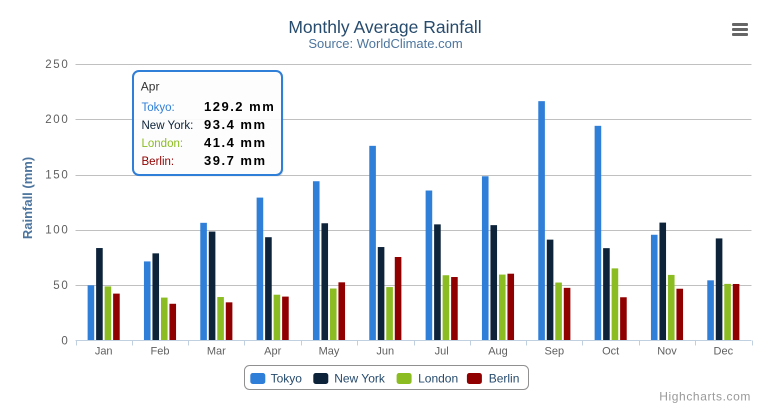 This screenshot has height=416, width=769. Describe the element at coordinates (504, 379) in the screenshot. I see `svg-text: Berlin` at that location.